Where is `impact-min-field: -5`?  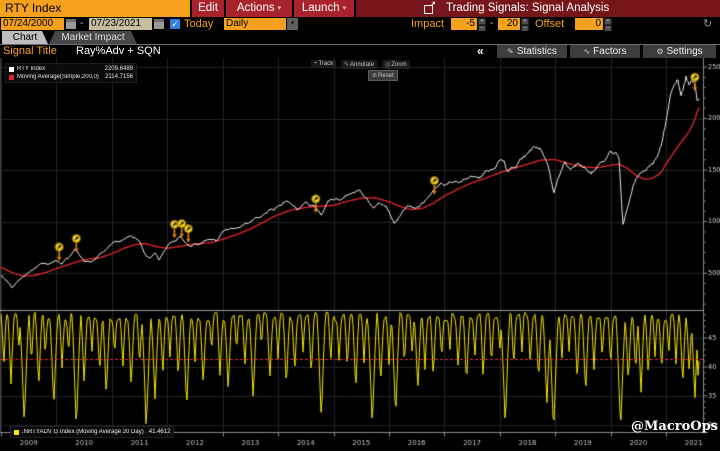 impact-min-field: -5 is located at coordinates (464, 24).